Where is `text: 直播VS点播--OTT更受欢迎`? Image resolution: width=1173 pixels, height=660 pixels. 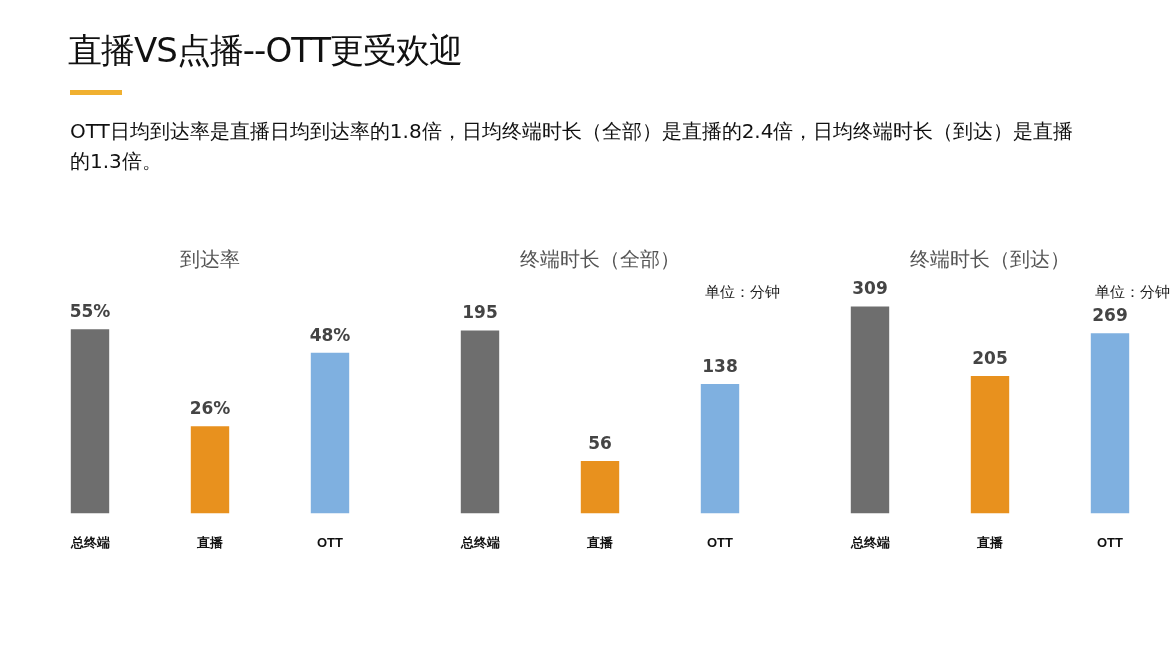 text: 直播VS点播--OTT更受欢迎 is located at coordinates (265, 50).